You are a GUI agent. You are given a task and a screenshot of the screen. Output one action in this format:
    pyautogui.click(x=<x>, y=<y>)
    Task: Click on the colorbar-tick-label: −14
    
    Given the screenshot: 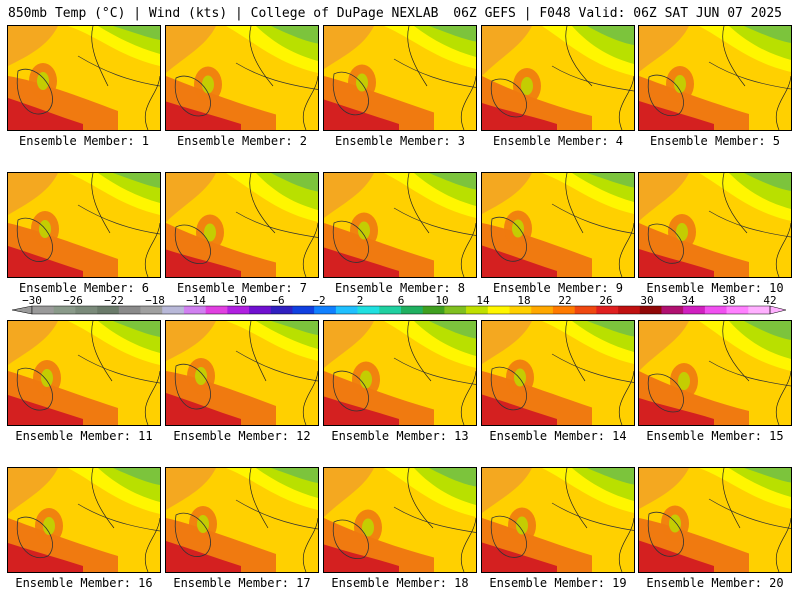 What is the action you would take?
    pyautogui.click(x=196, y=301)
    